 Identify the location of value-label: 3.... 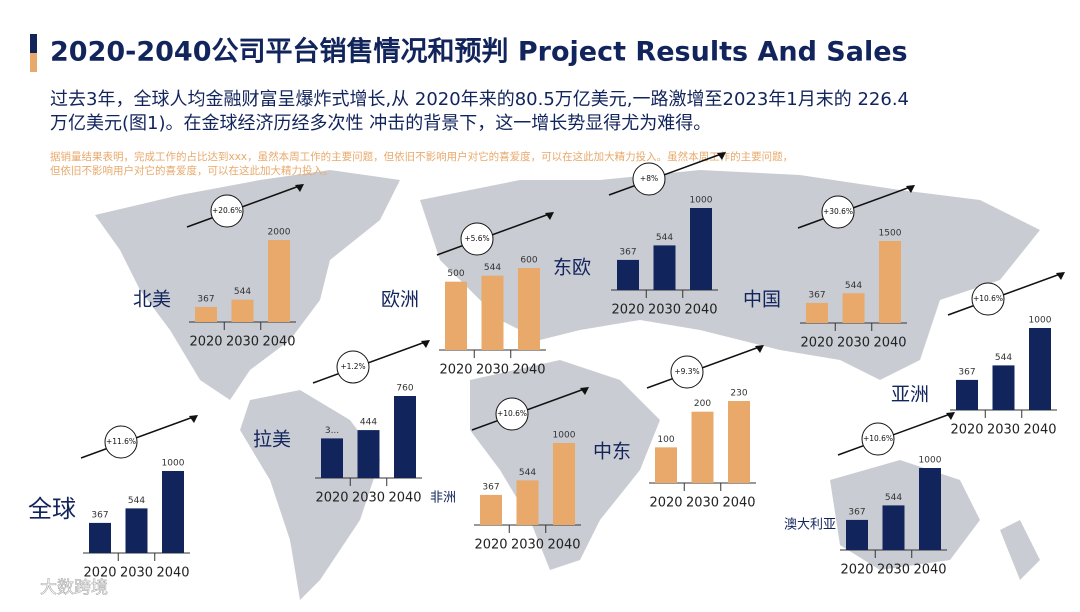
(332, 431).